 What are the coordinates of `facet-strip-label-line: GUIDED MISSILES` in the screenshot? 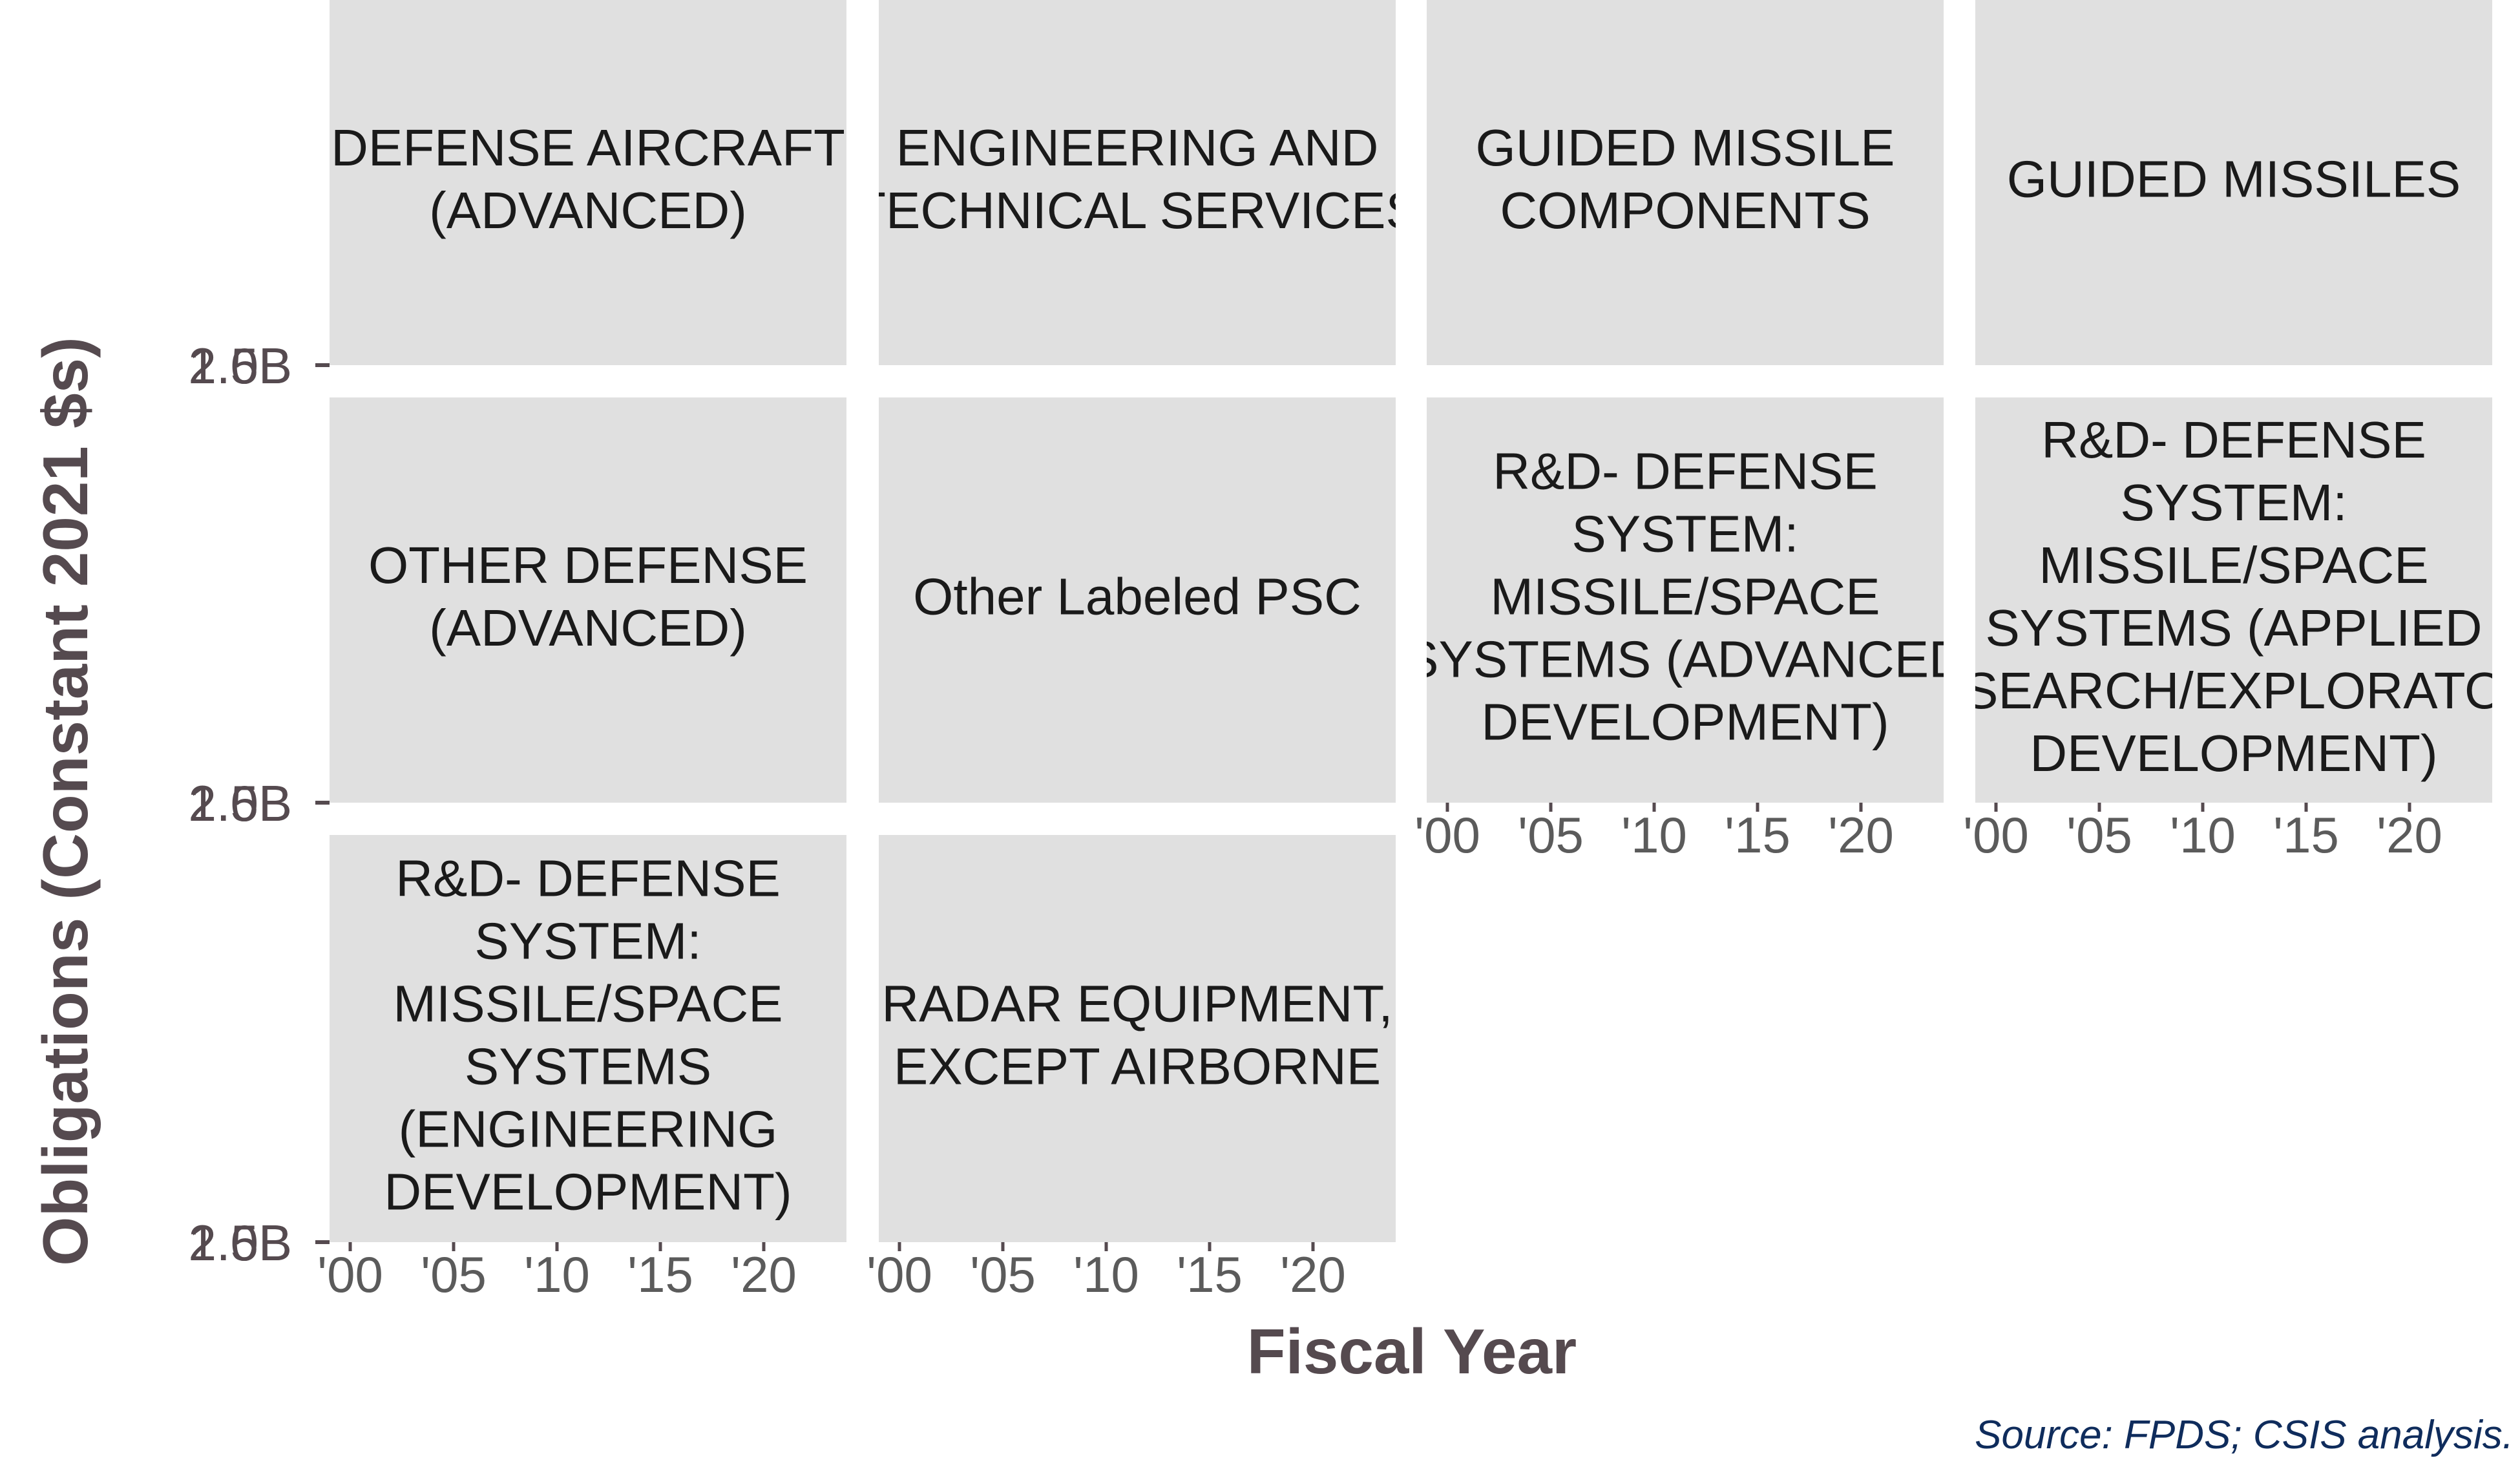 It's located at (2234, 179).